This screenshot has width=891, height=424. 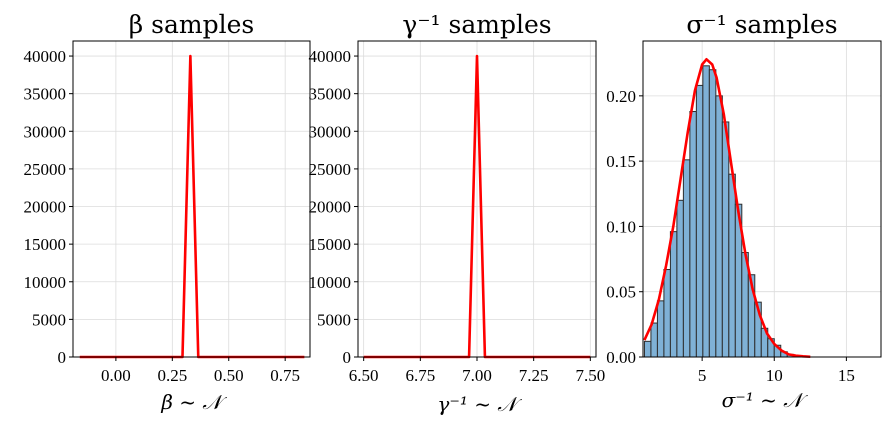 What do you see at coordinates (330, 94) in the screenshot?
I see `gamma-ytick-label: 35000` at bounding box center [330, 94].